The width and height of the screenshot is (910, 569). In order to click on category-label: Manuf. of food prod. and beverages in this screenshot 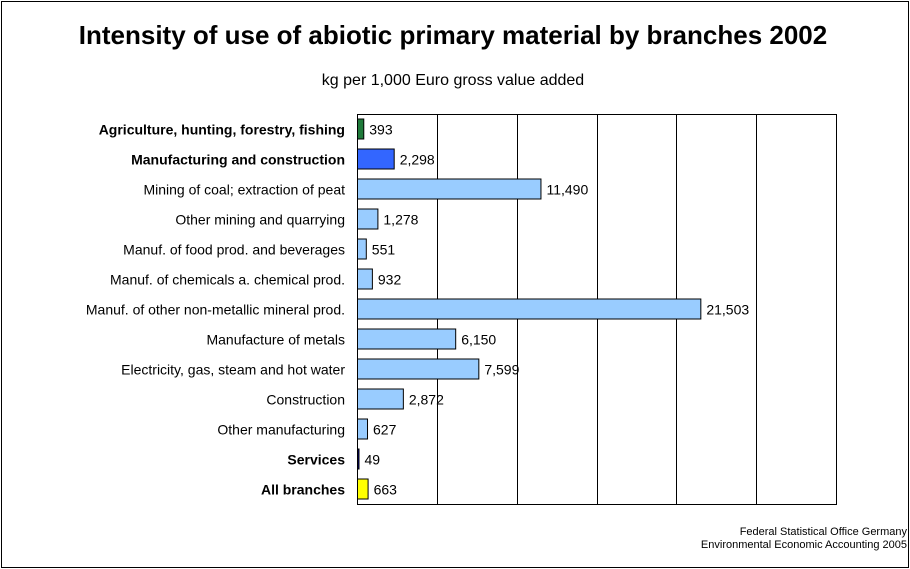, I will do `click(234, 250)`.